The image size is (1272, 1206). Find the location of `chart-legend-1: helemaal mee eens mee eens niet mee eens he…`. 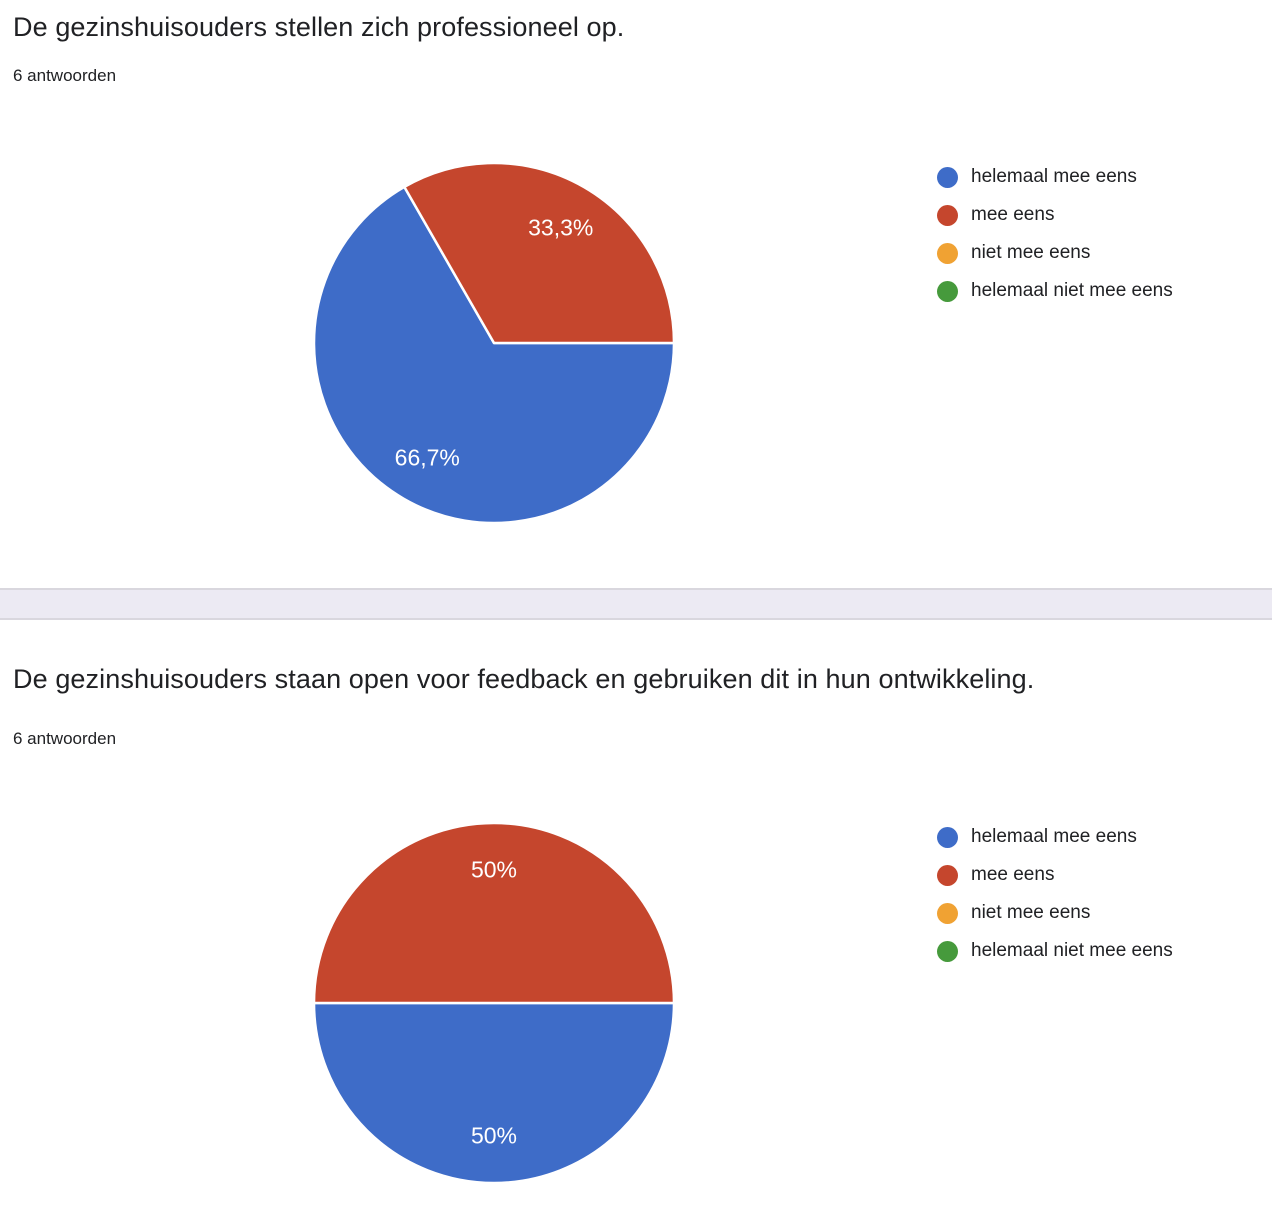

chart-legend-1: helemaal mee eens mee eens niet mee eens he… is located at coordinates (1055, 234).